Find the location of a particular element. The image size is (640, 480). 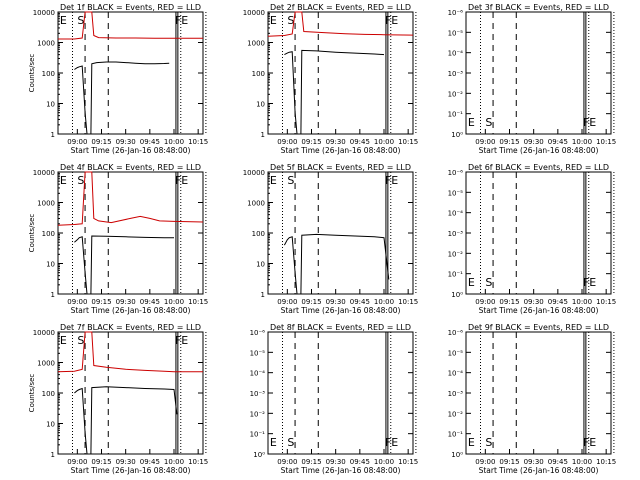

y-tick-label: 10⁻⁴ is located at coordinates (258, 374).